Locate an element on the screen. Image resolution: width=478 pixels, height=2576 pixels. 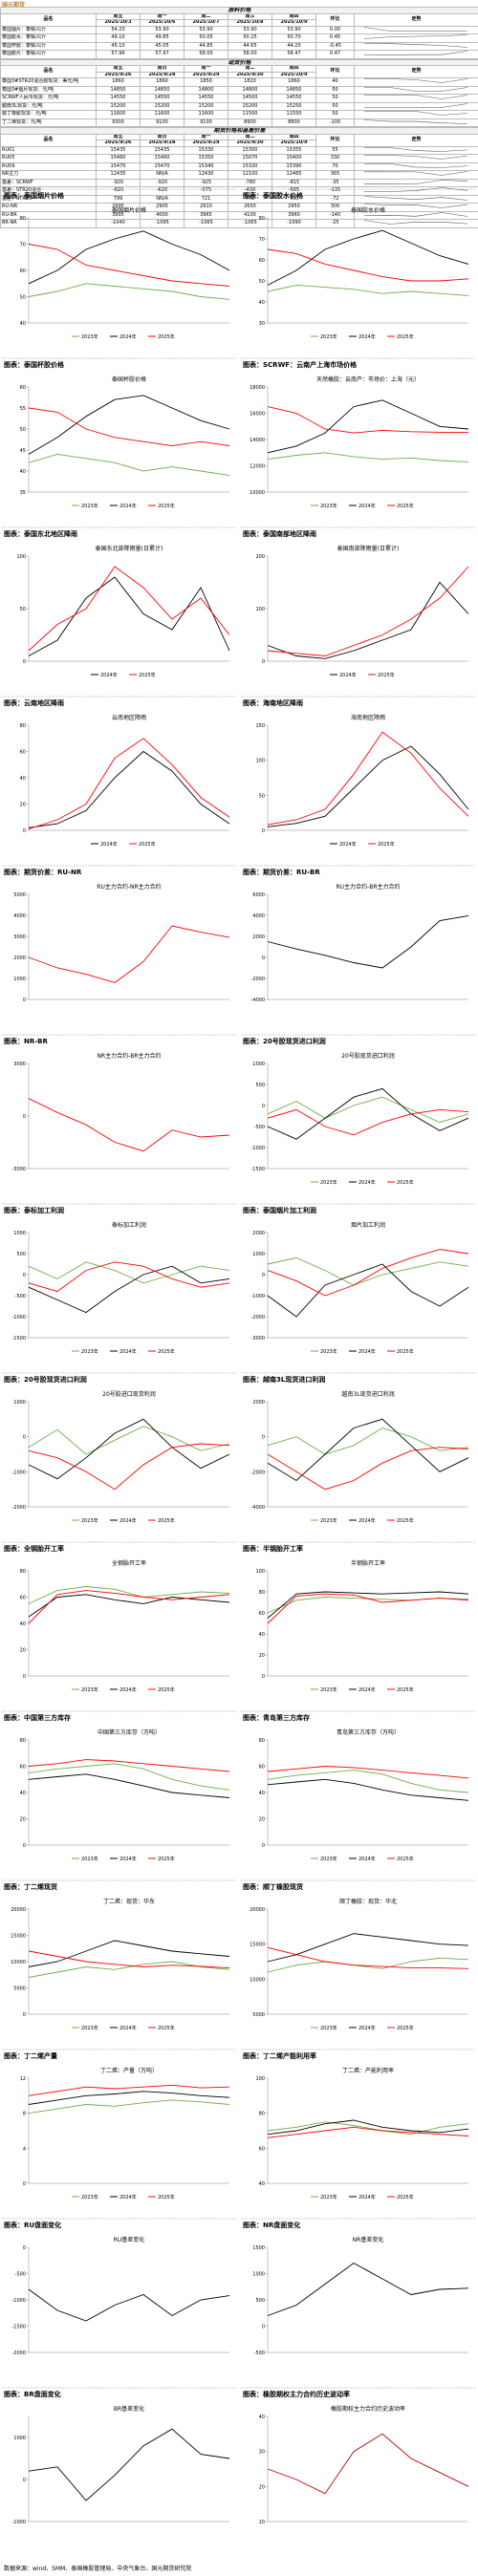
chart-title: 泰国杯胶价格 is located at coordinates (129, 379).